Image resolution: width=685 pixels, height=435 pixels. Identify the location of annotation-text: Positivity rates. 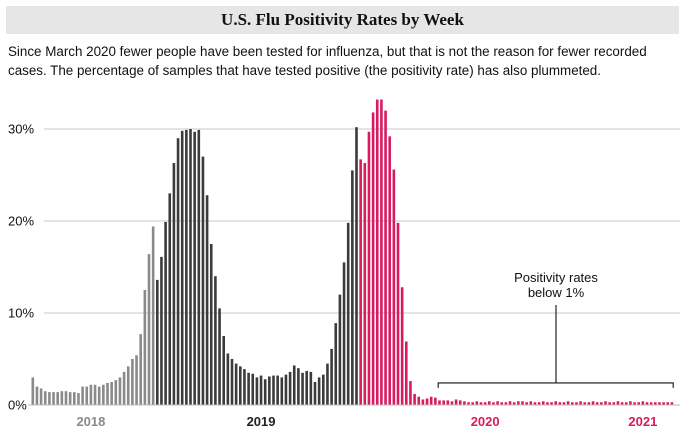
(556, 277).